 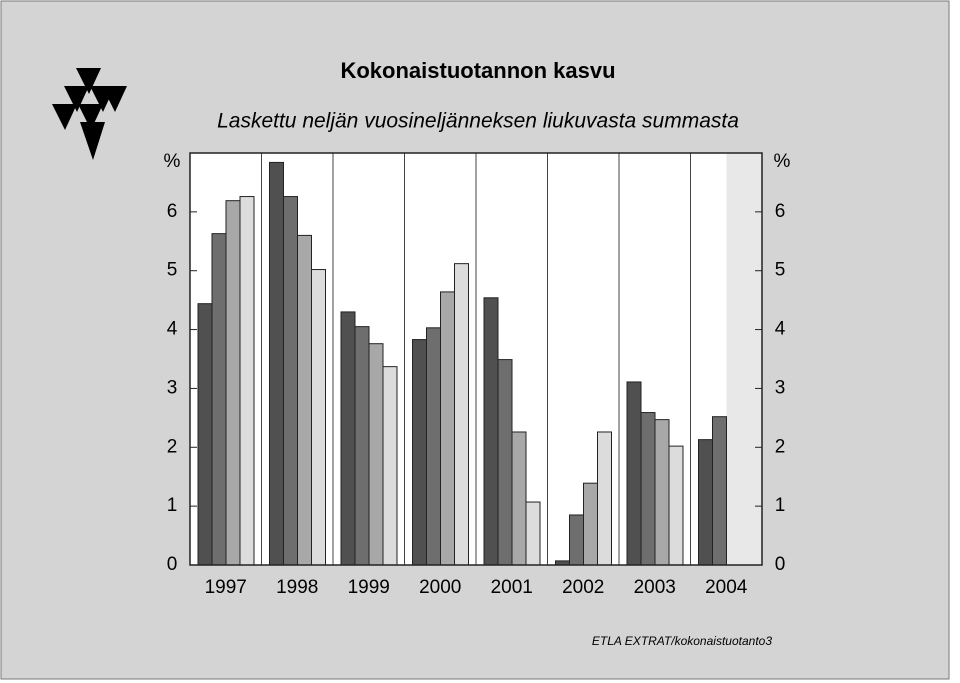 I want to click on y2-tick-label: 6, so click(x=780, y=211).